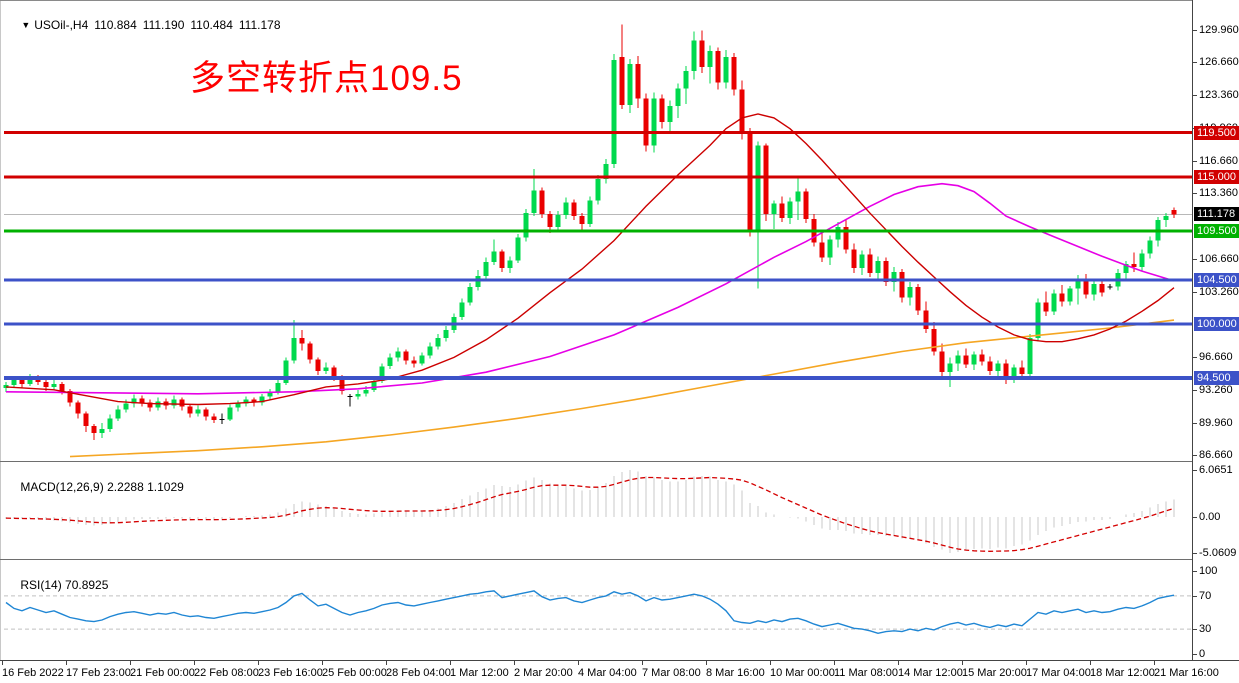 The width and height of the screenshot is (1239, 683). What do you see at coordinates (326, 78) in the screenshot?
I see `chart-annotation-text: 多空转折点109.5` at bounding box center [326, 78].